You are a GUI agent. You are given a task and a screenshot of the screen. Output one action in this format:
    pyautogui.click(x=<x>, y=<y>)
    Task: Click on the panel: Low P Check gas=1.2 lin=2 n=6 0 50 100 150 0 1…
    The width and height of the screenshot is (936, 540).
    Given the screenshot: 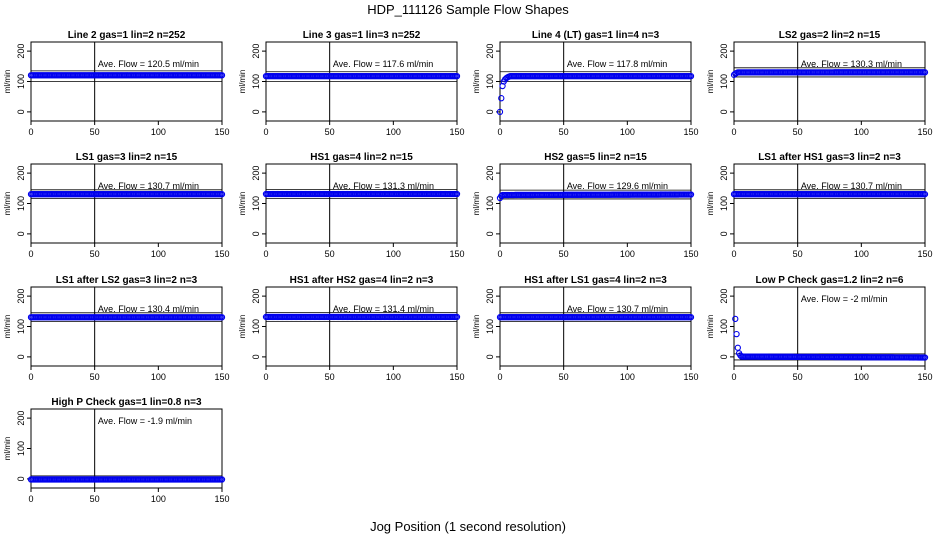 What is the action you would take?
    pyautogui.click(x=819, y=328)
    